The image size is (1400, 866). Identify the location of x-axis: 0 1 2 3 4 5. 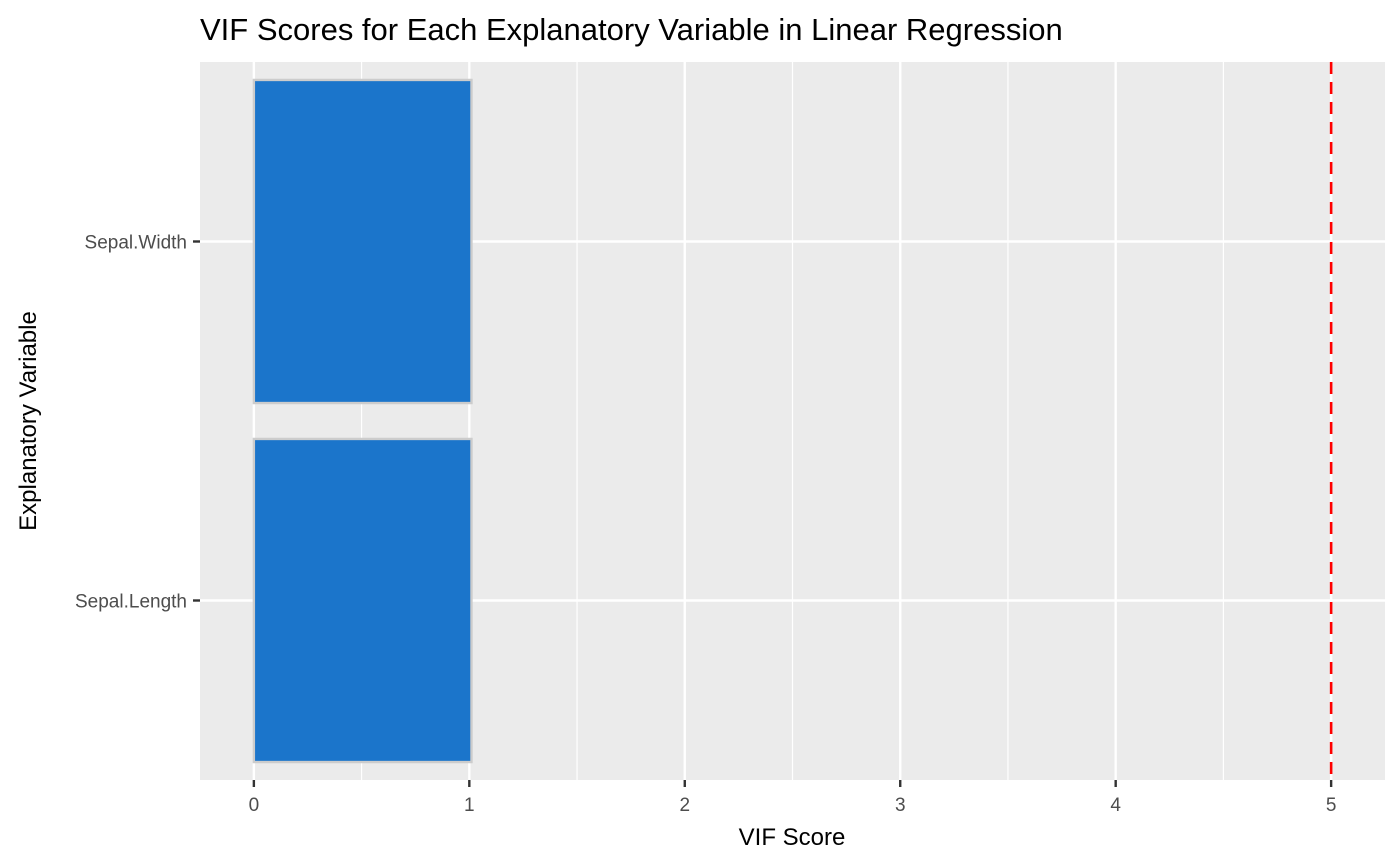
(793, 798).